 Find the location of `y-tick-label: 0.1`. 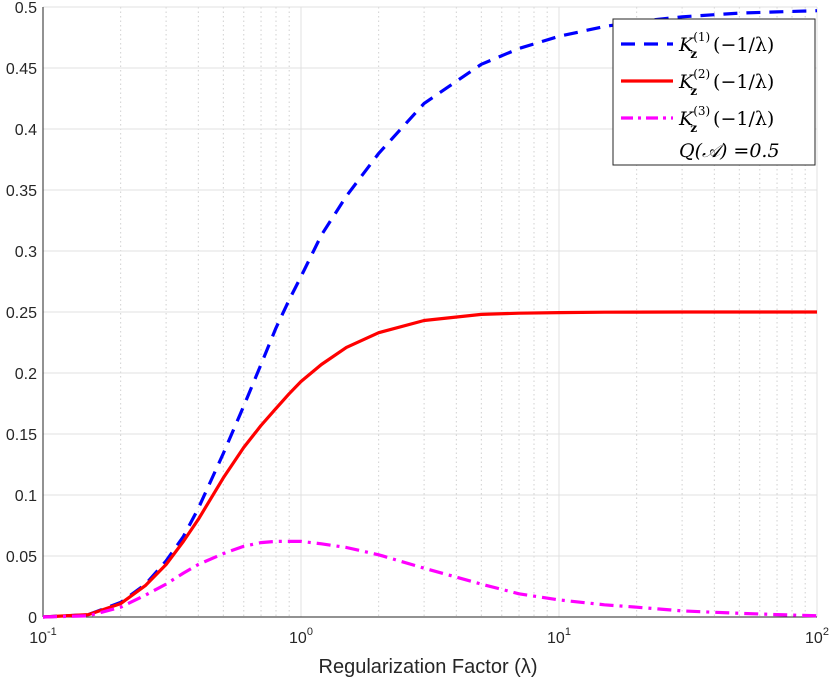

y-tick-label: 0.1 is located at coordinates (26, 496).